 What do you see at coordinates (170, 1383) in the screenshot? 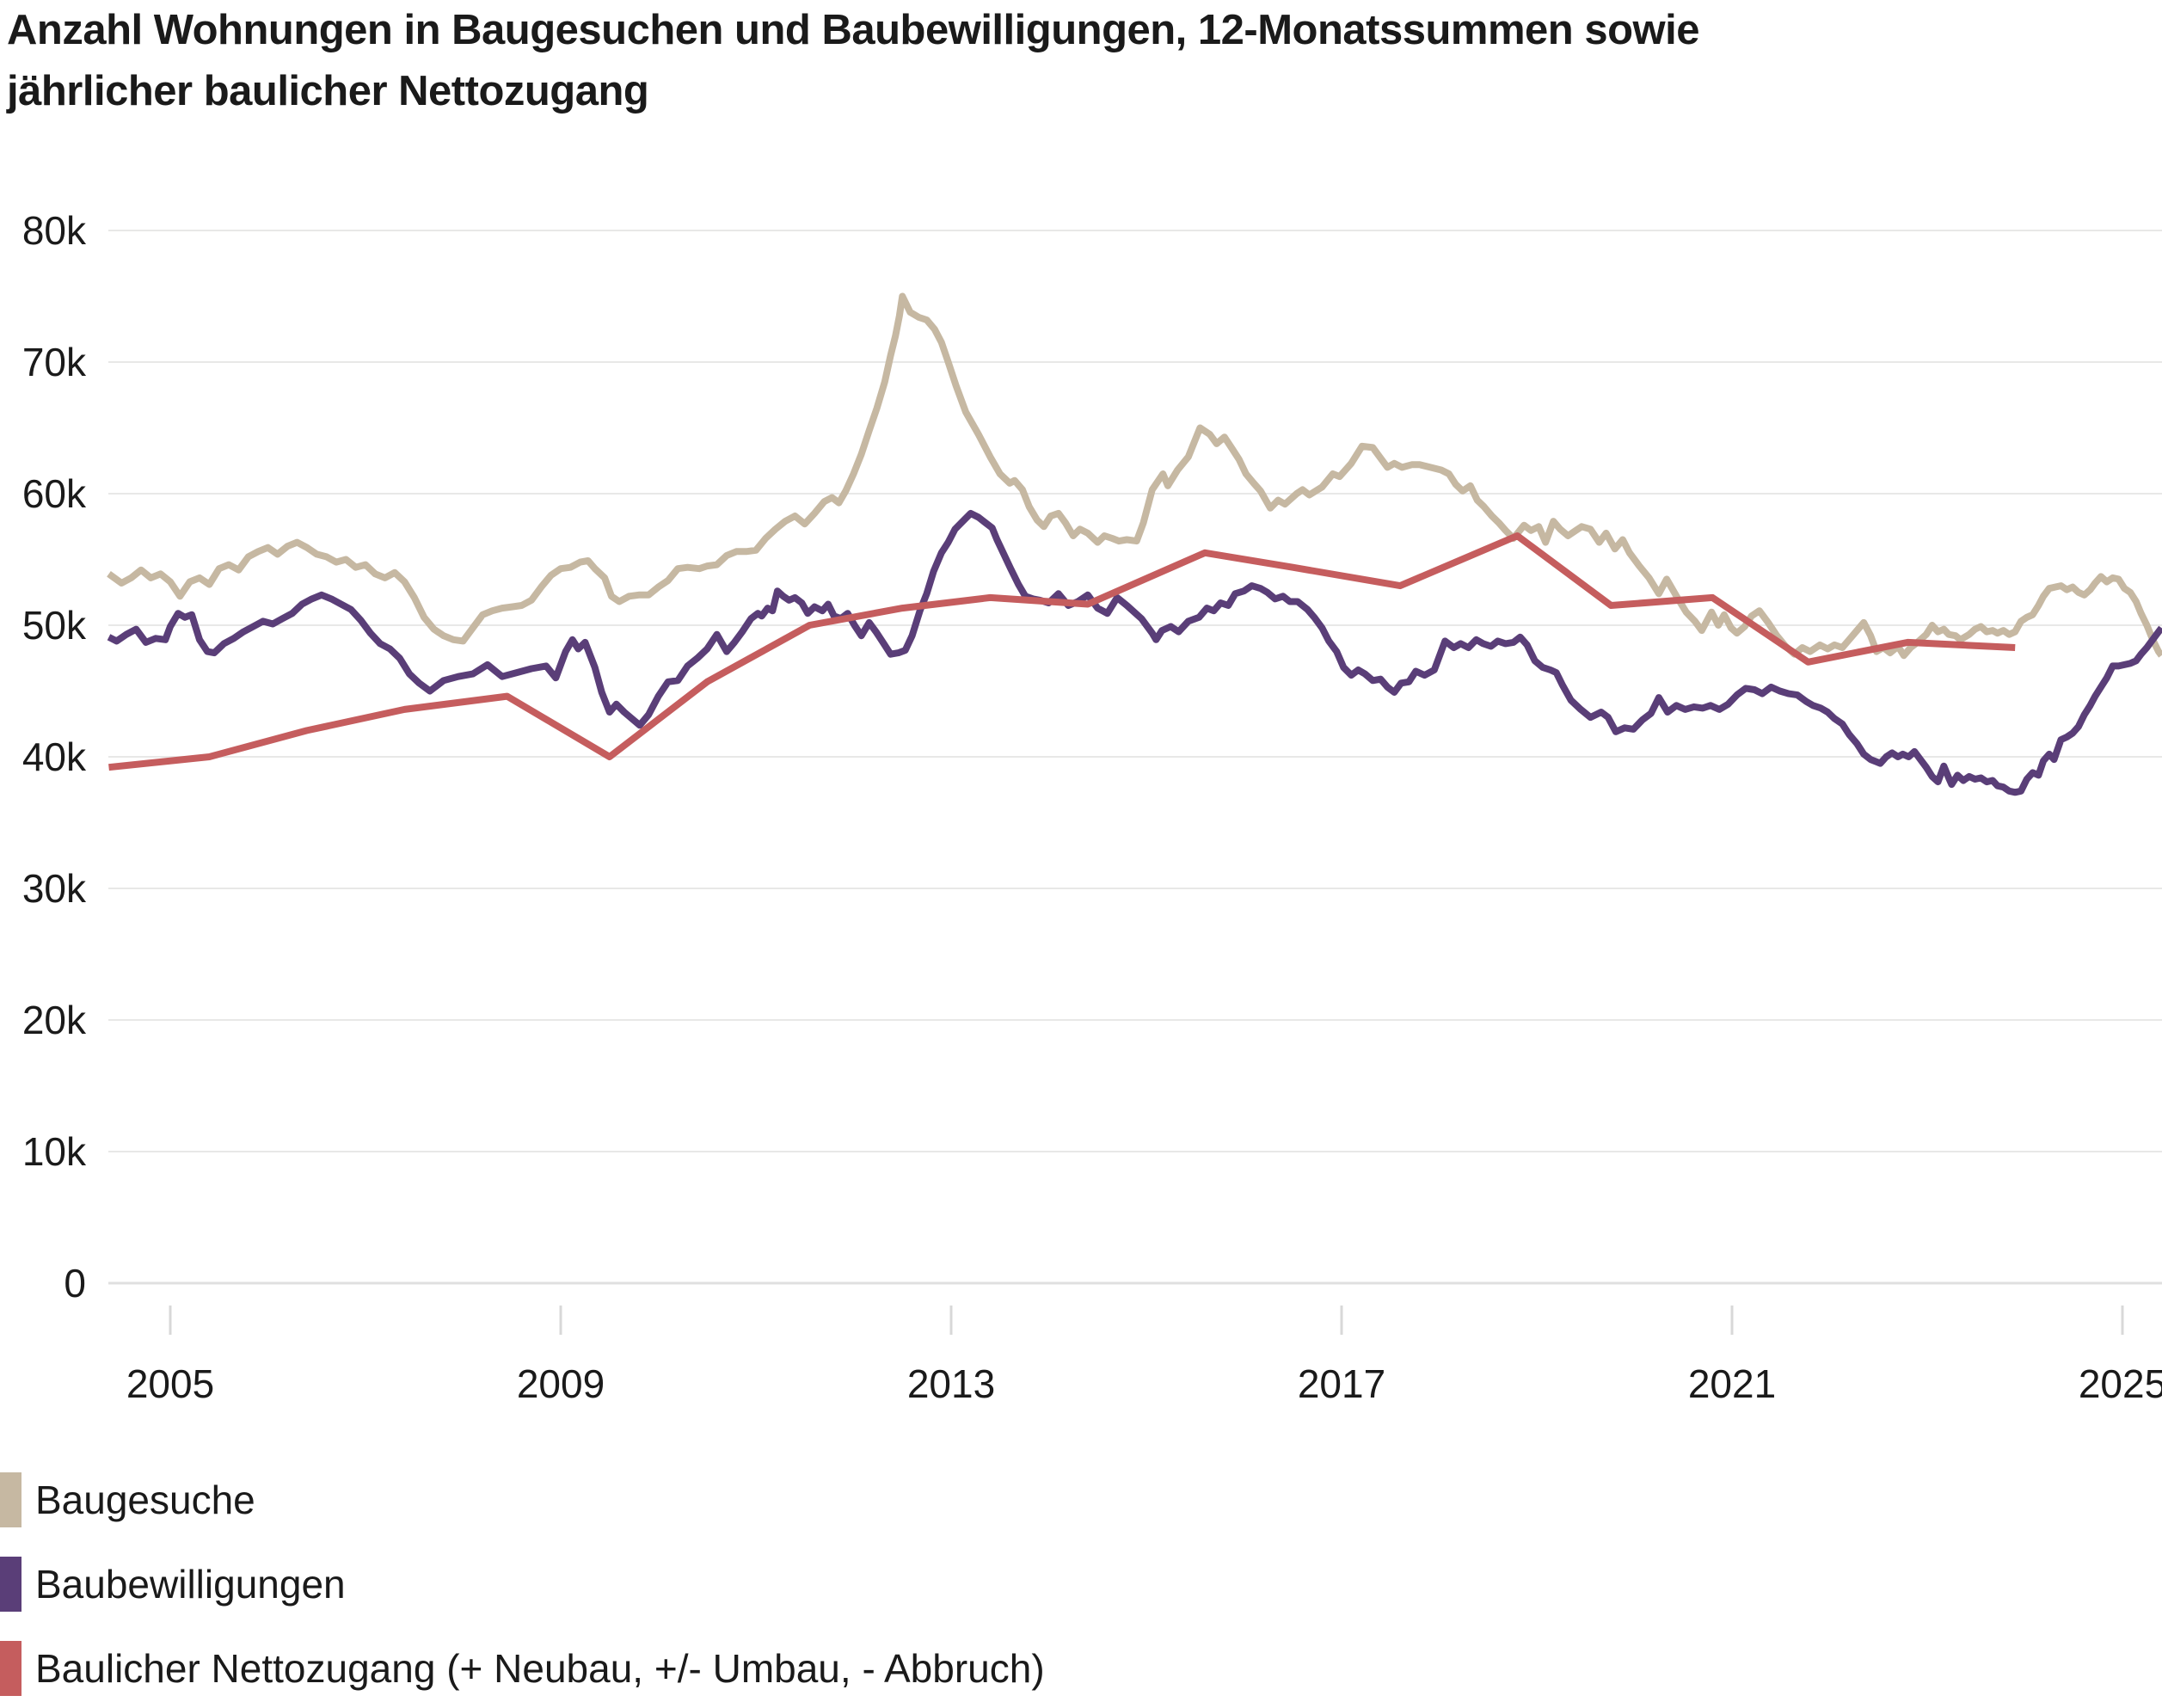
I see `x-tick-label-2005: 2005` at bounding box center [170, 1383].